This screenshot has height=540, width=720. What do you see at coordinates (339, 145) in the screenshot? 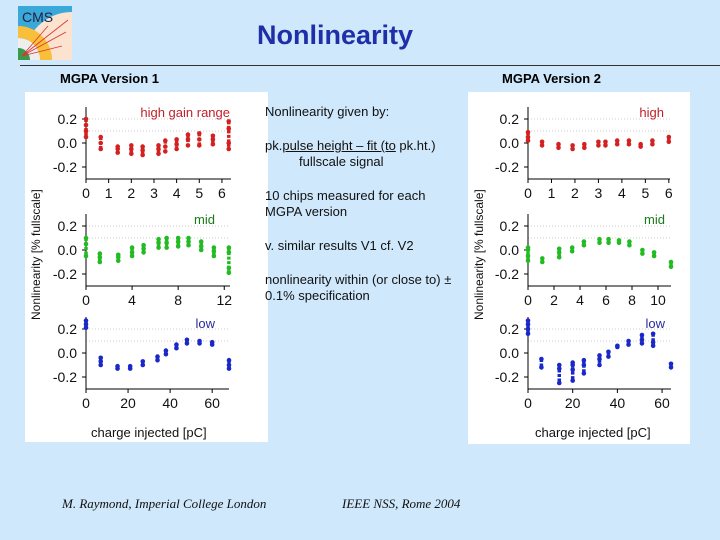
I see `formula-numerator: pulse height – fit (to` at bounding box center [339, 145].